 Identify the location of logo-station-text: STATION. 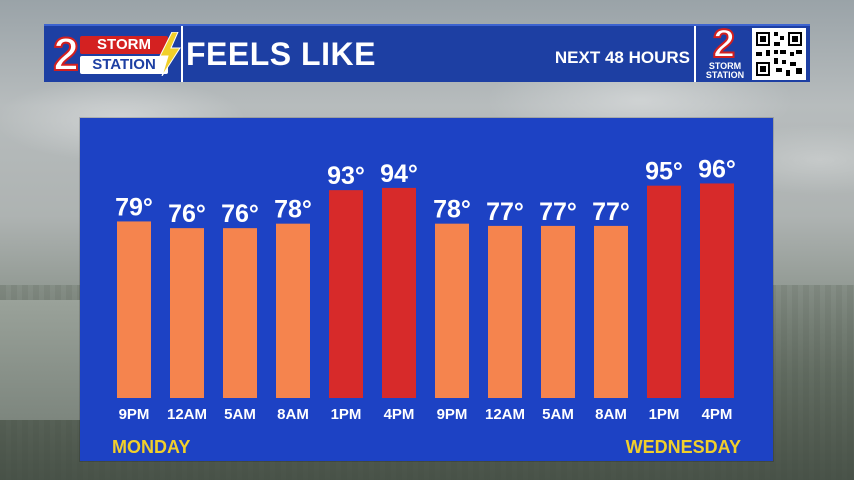
(124, 65).